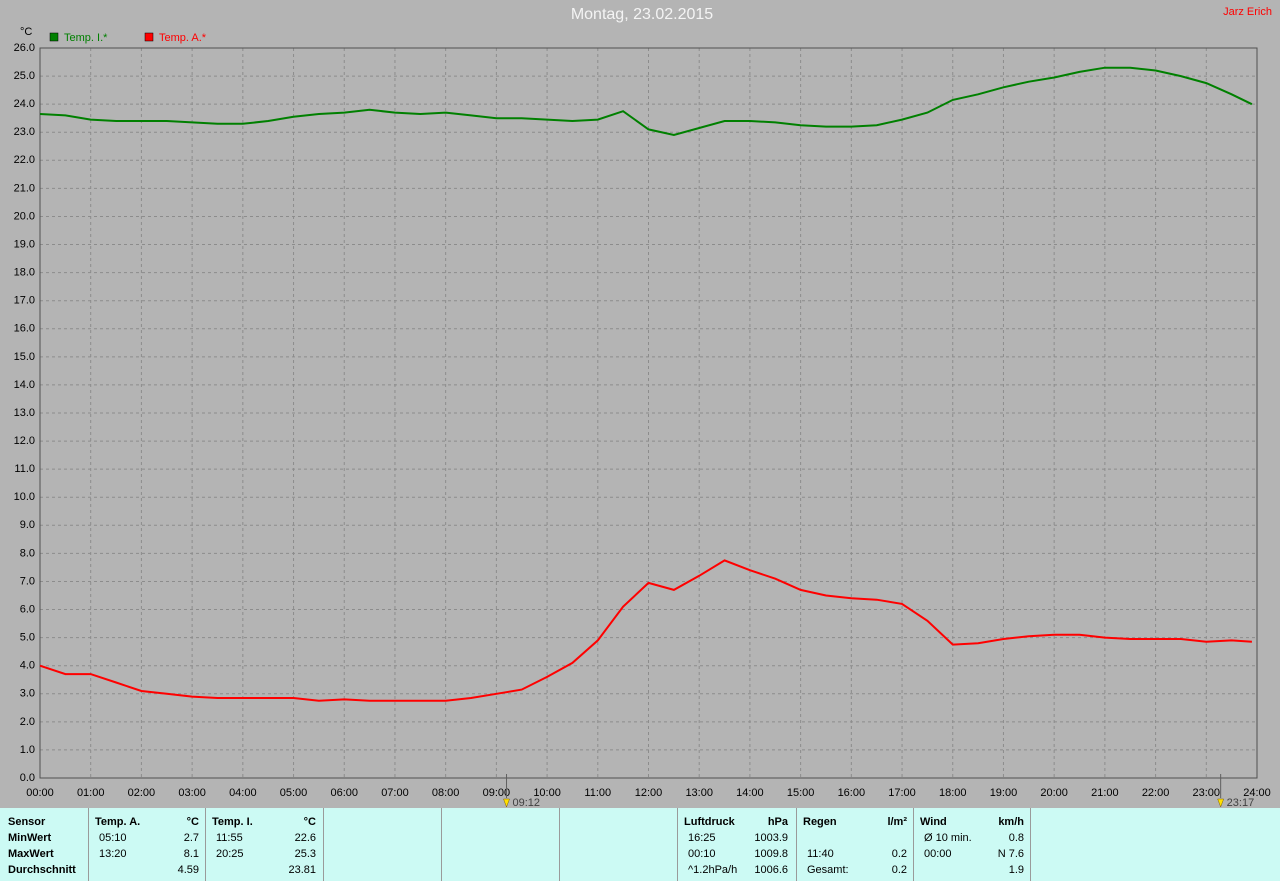  What do you see at coordinates (771, 838) in the screenshot?
I see `cell-value: 1003.9` at bounding box center [771, 838].